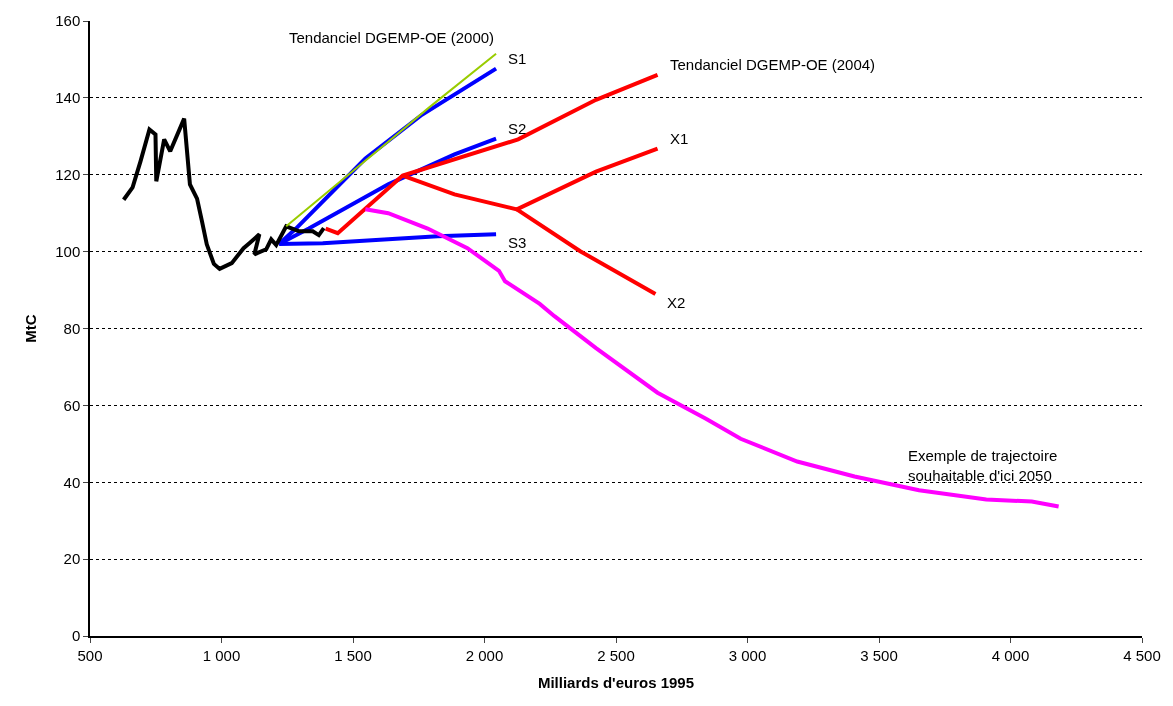 The image size is (1173, 706). Describe the element at coordinates (616, 655) in the screenshot. I see `x-tick-label: 2 500` at that location.